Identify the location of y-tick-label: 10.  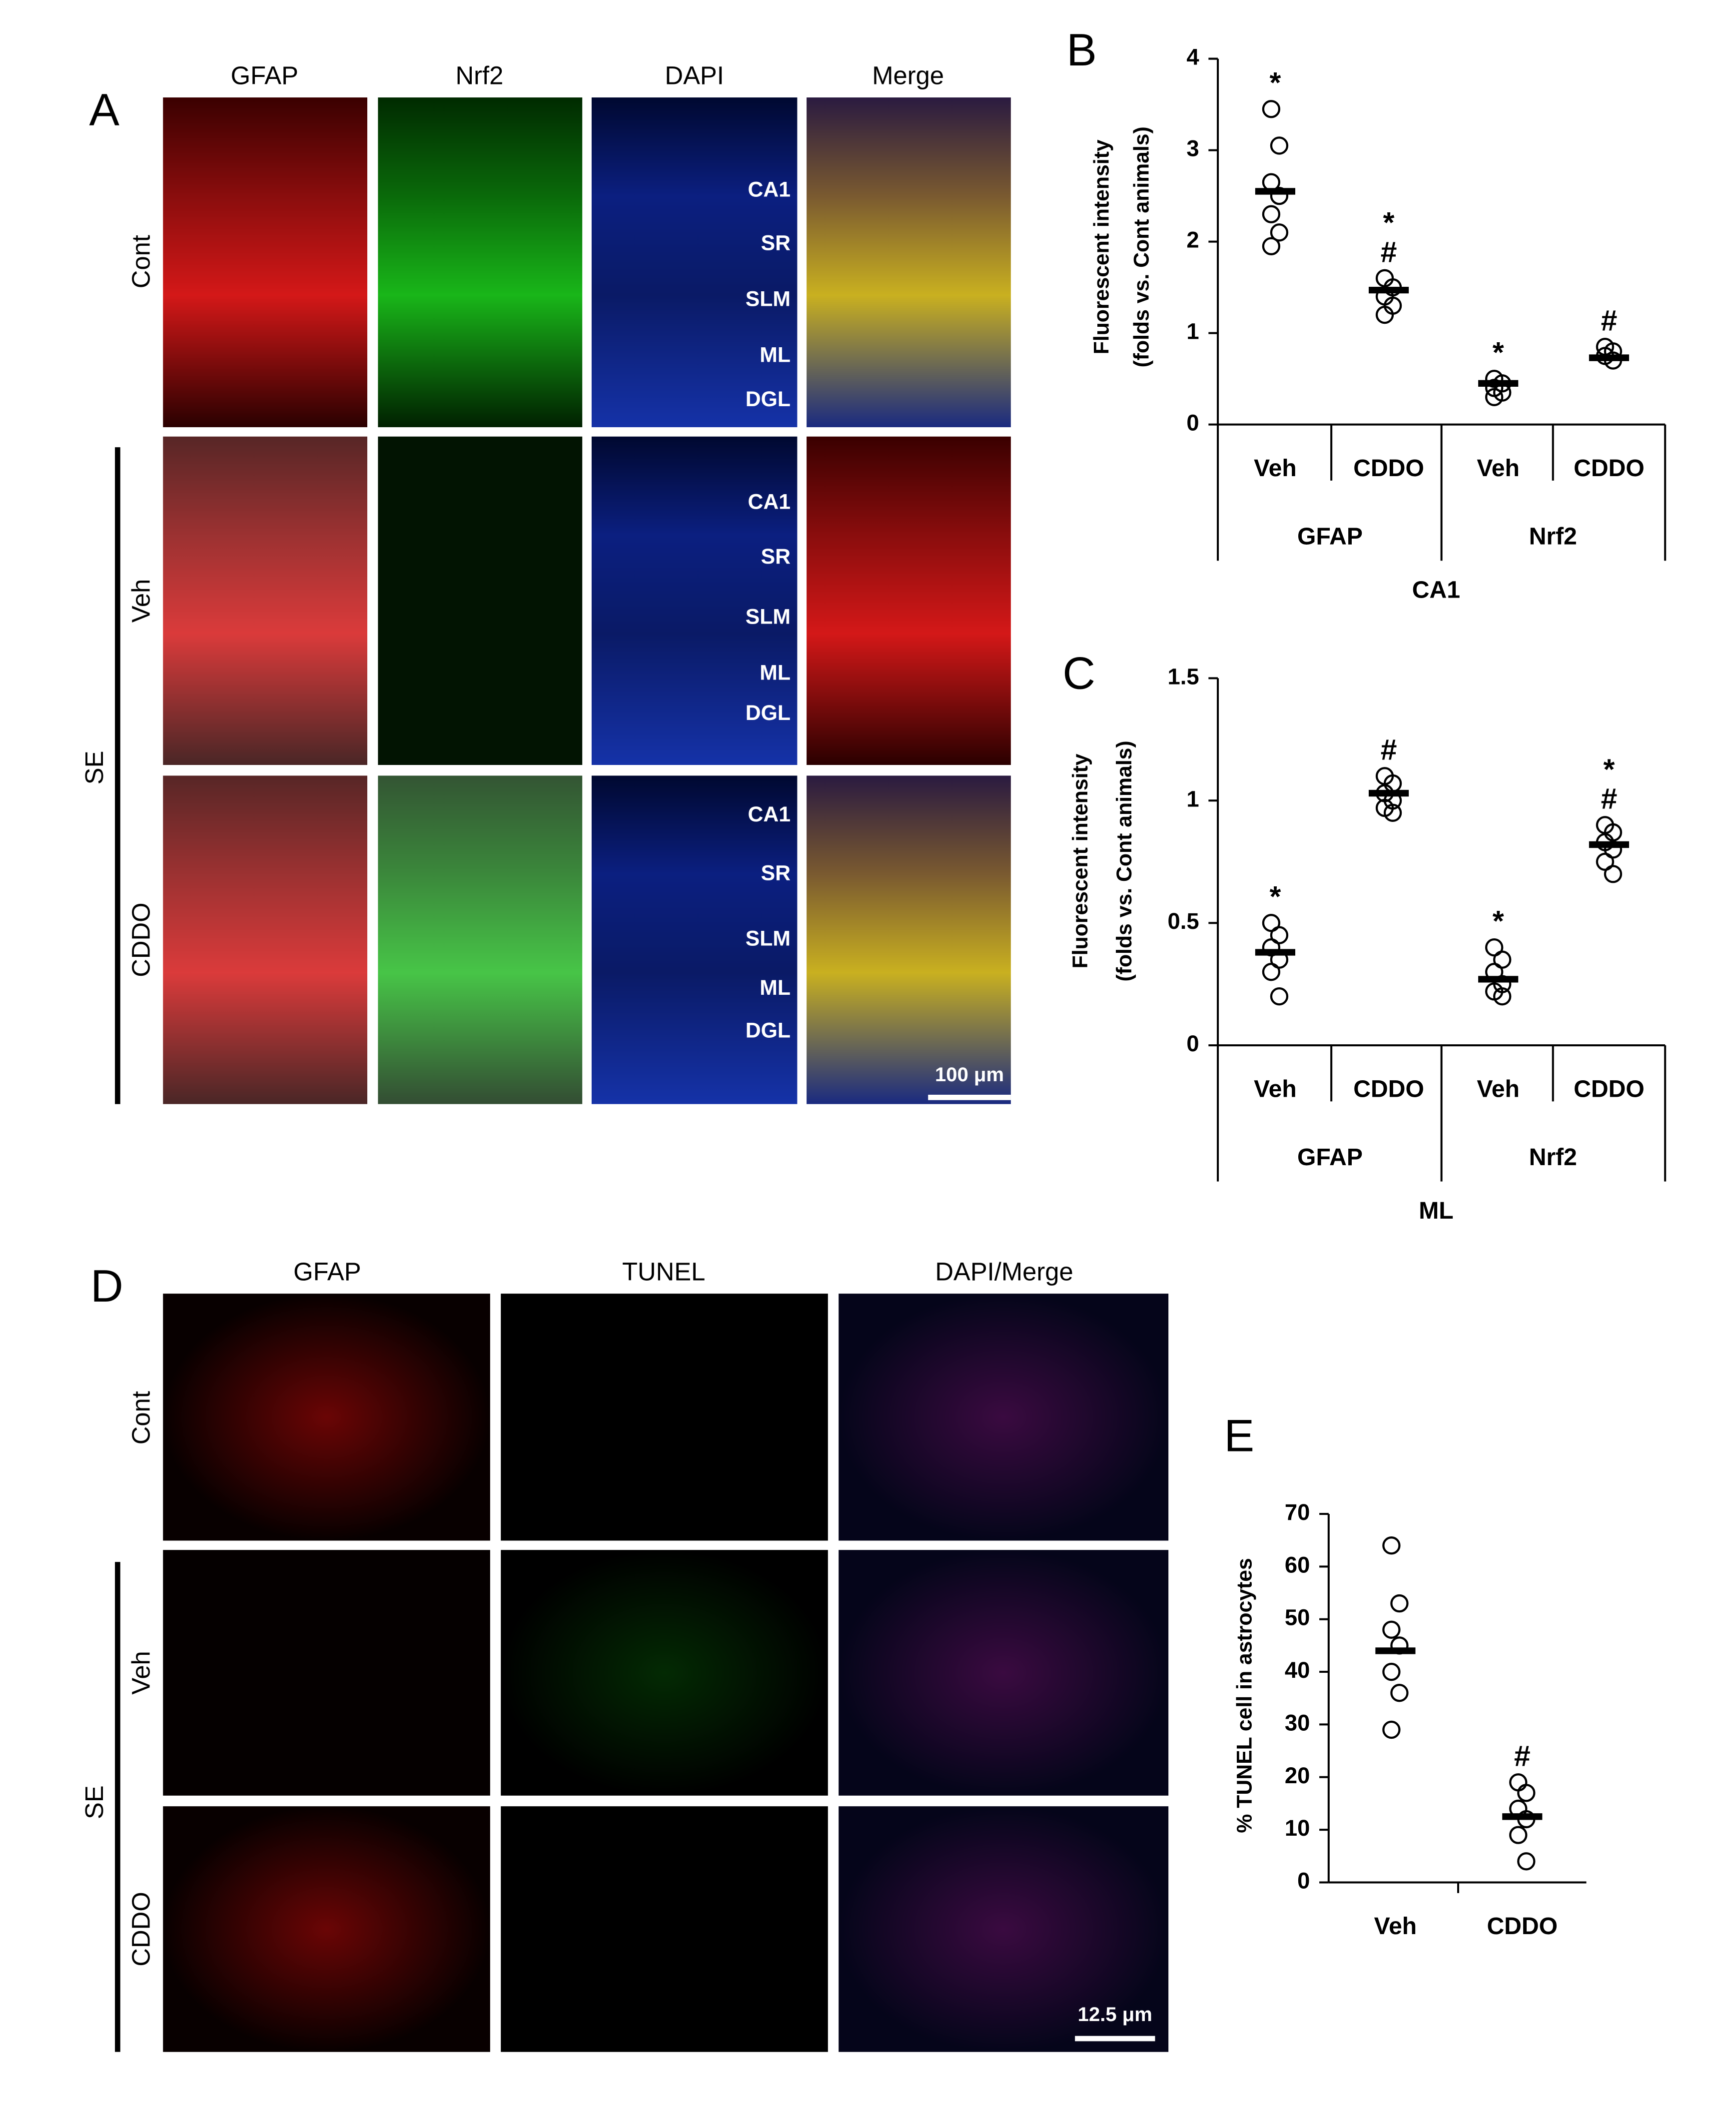
(1297, 1828).